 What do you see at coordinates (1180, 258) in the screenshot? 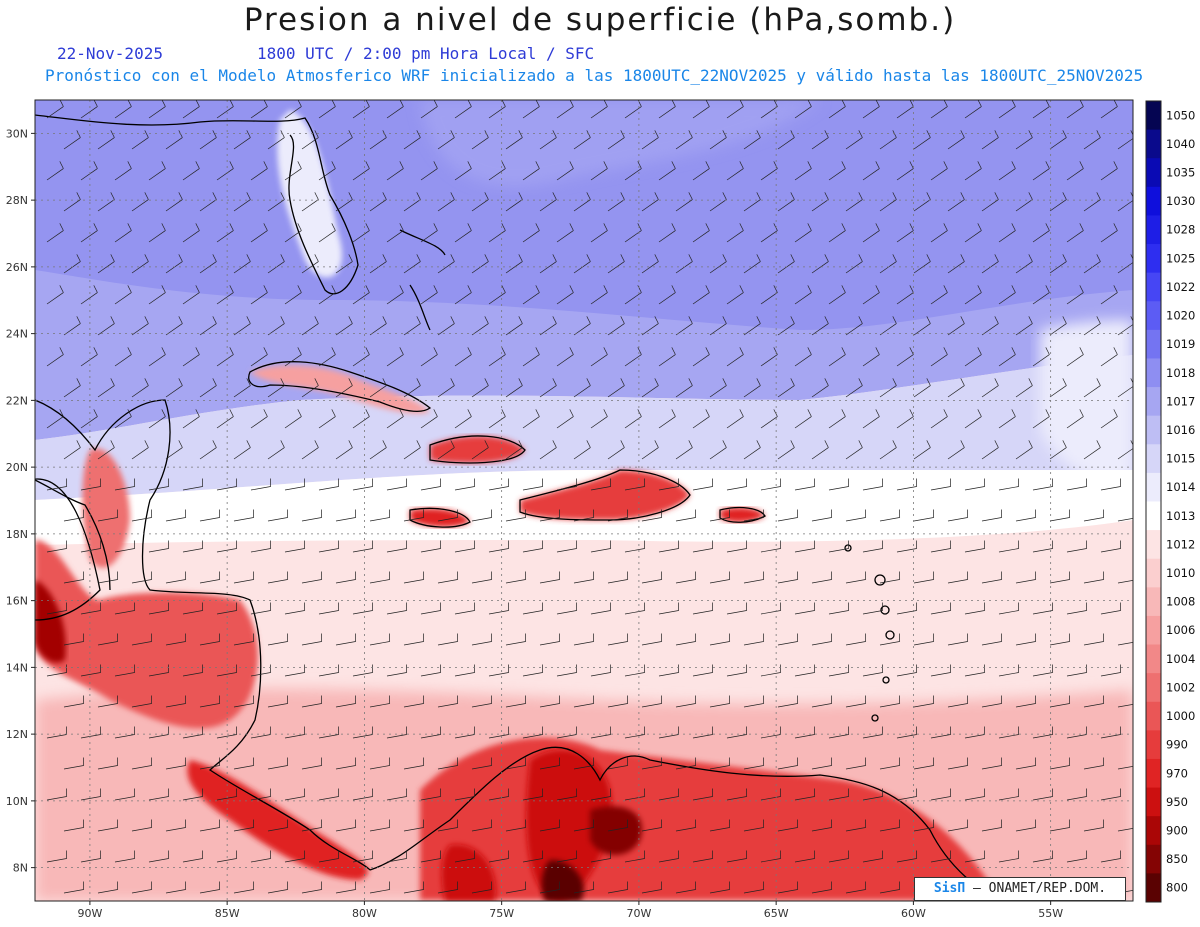
I see `colorbar-label: 1025` at bounding box center [1180, 258].